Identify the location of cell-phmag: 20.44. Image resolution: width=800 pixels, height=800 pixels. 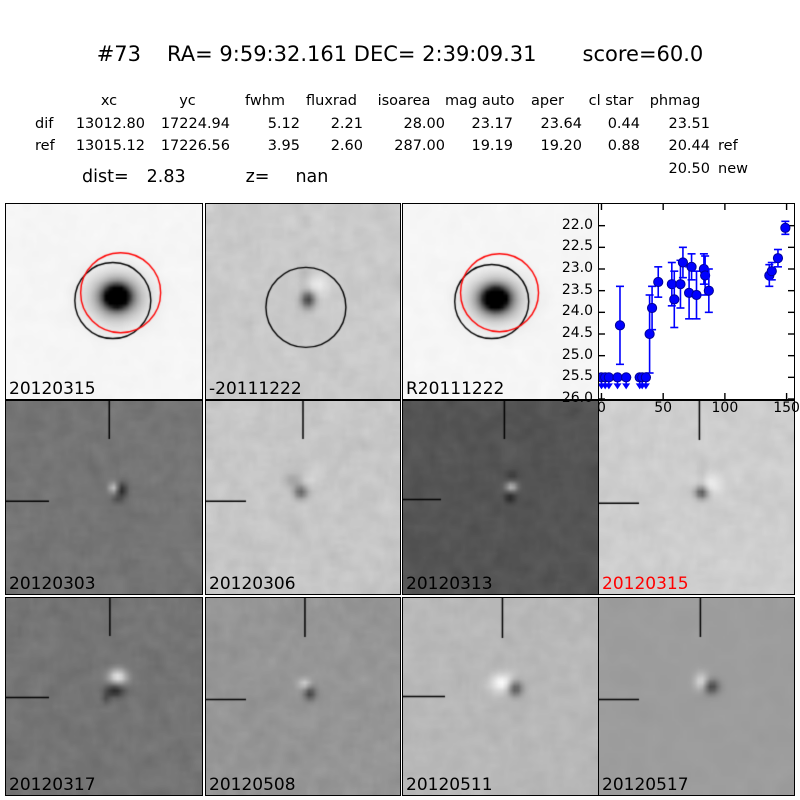
(689, 146).